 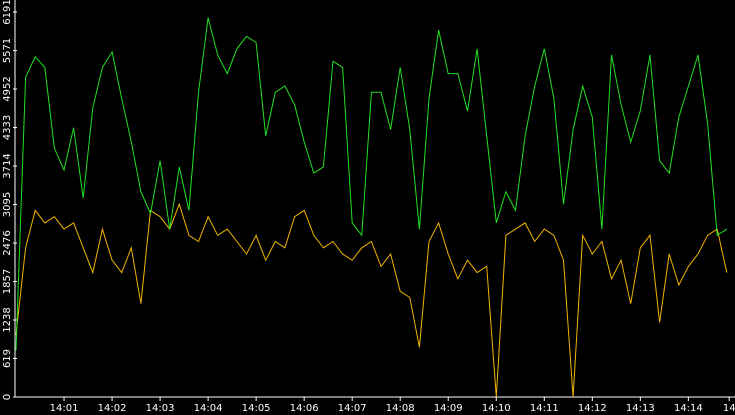 I want to click on y-tick-label: 6191, so click(x=7, y=12).